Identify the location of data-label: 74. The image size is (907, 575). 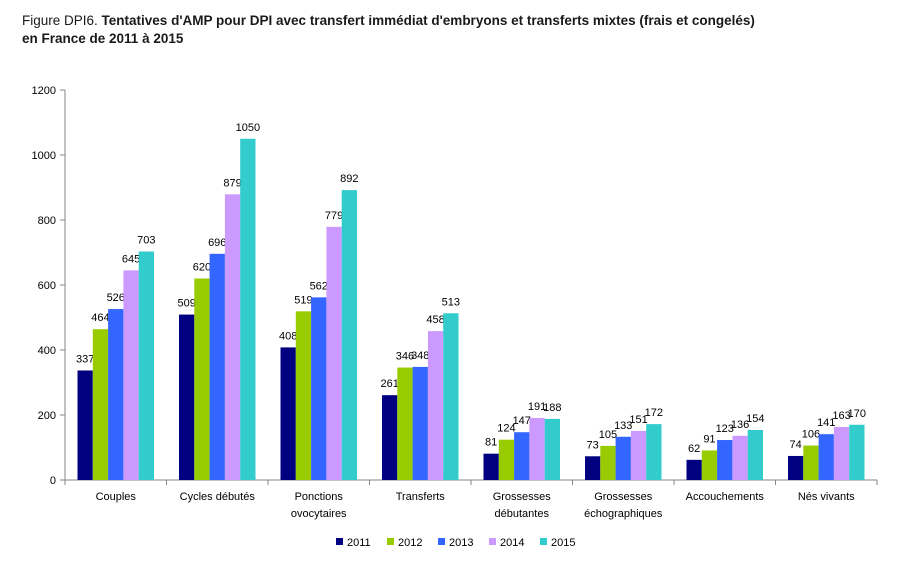
(796, 445).